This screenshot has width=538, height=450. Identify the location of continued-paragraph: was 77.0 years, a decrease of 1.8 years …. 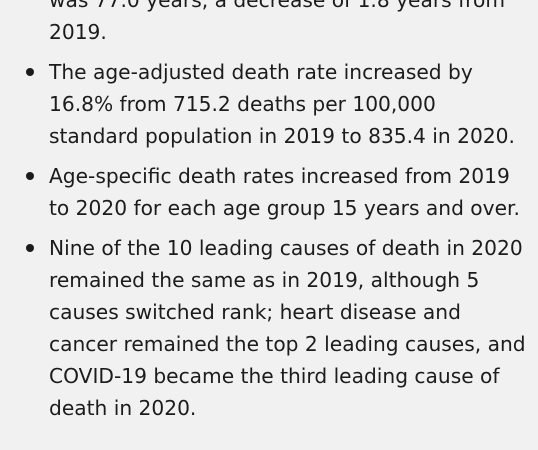
(277, 22).